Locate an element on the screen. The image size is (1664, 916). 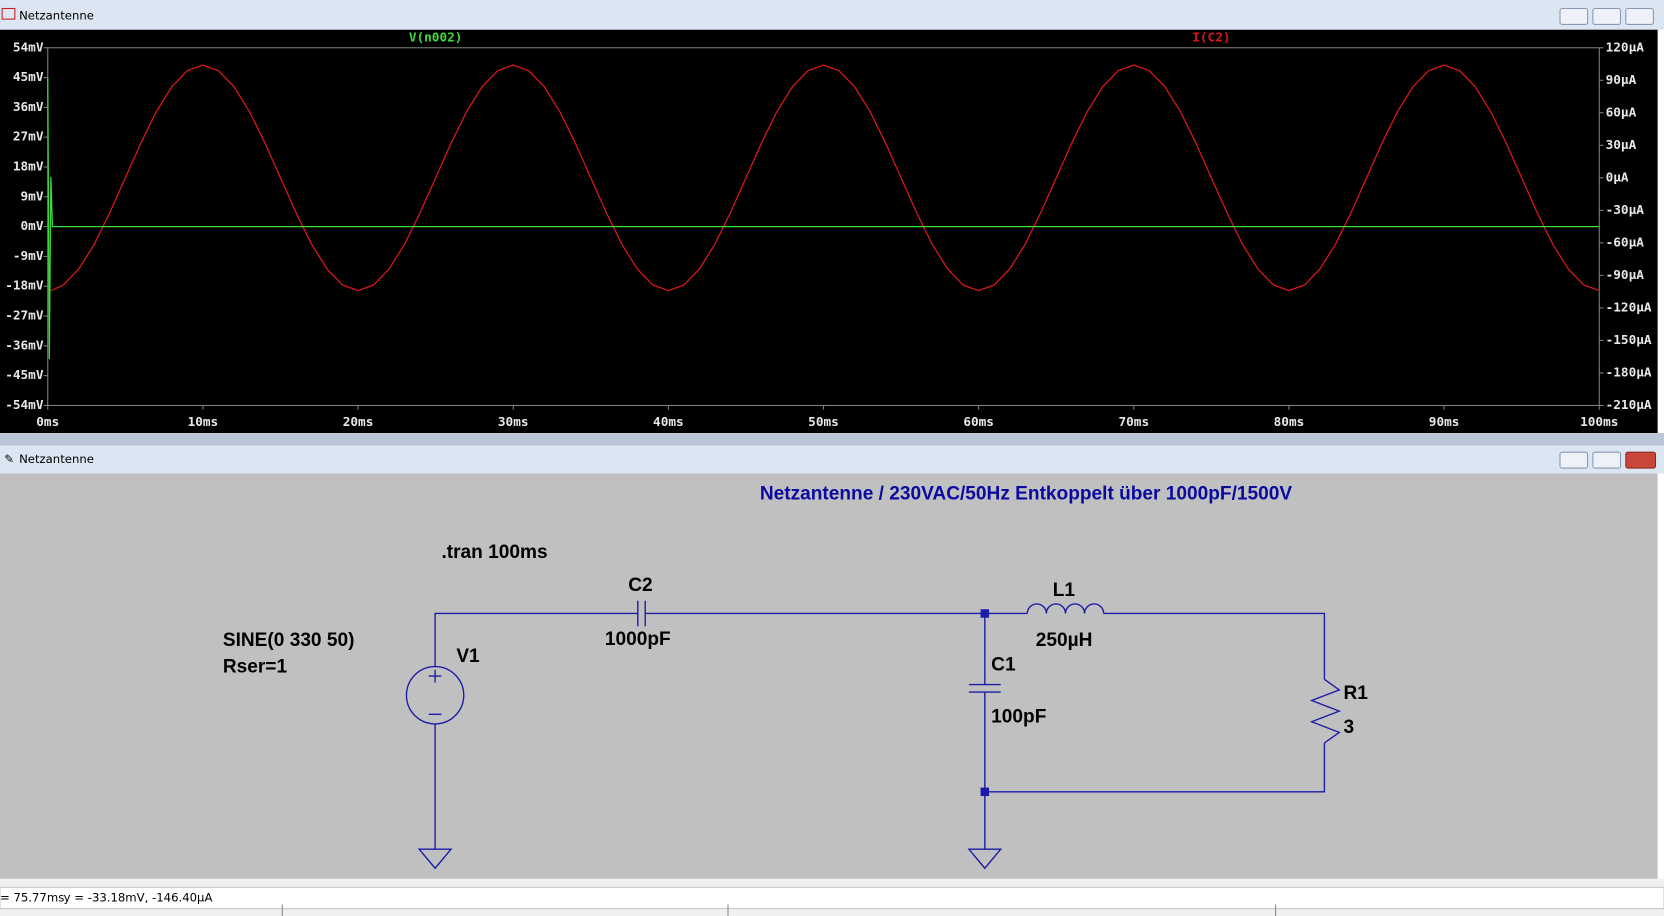
y-tick-label: -36mV is located at coordinates (24, 345).